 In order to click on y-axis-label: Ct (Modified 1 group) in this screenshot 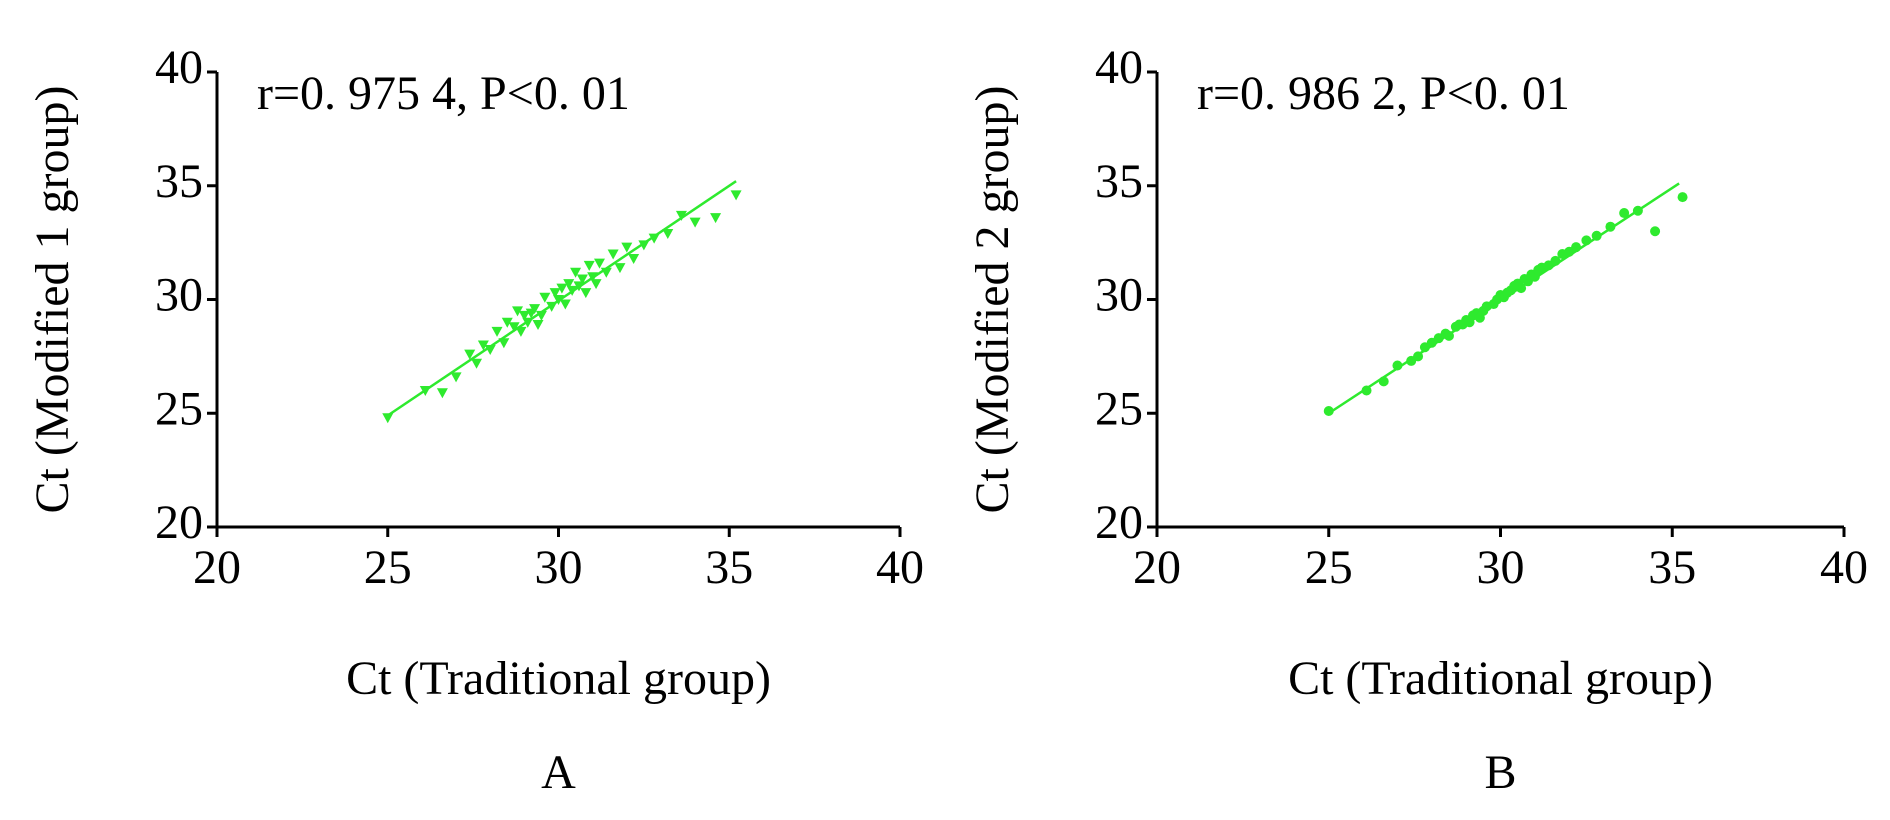, I will do `click(52, 300)`.